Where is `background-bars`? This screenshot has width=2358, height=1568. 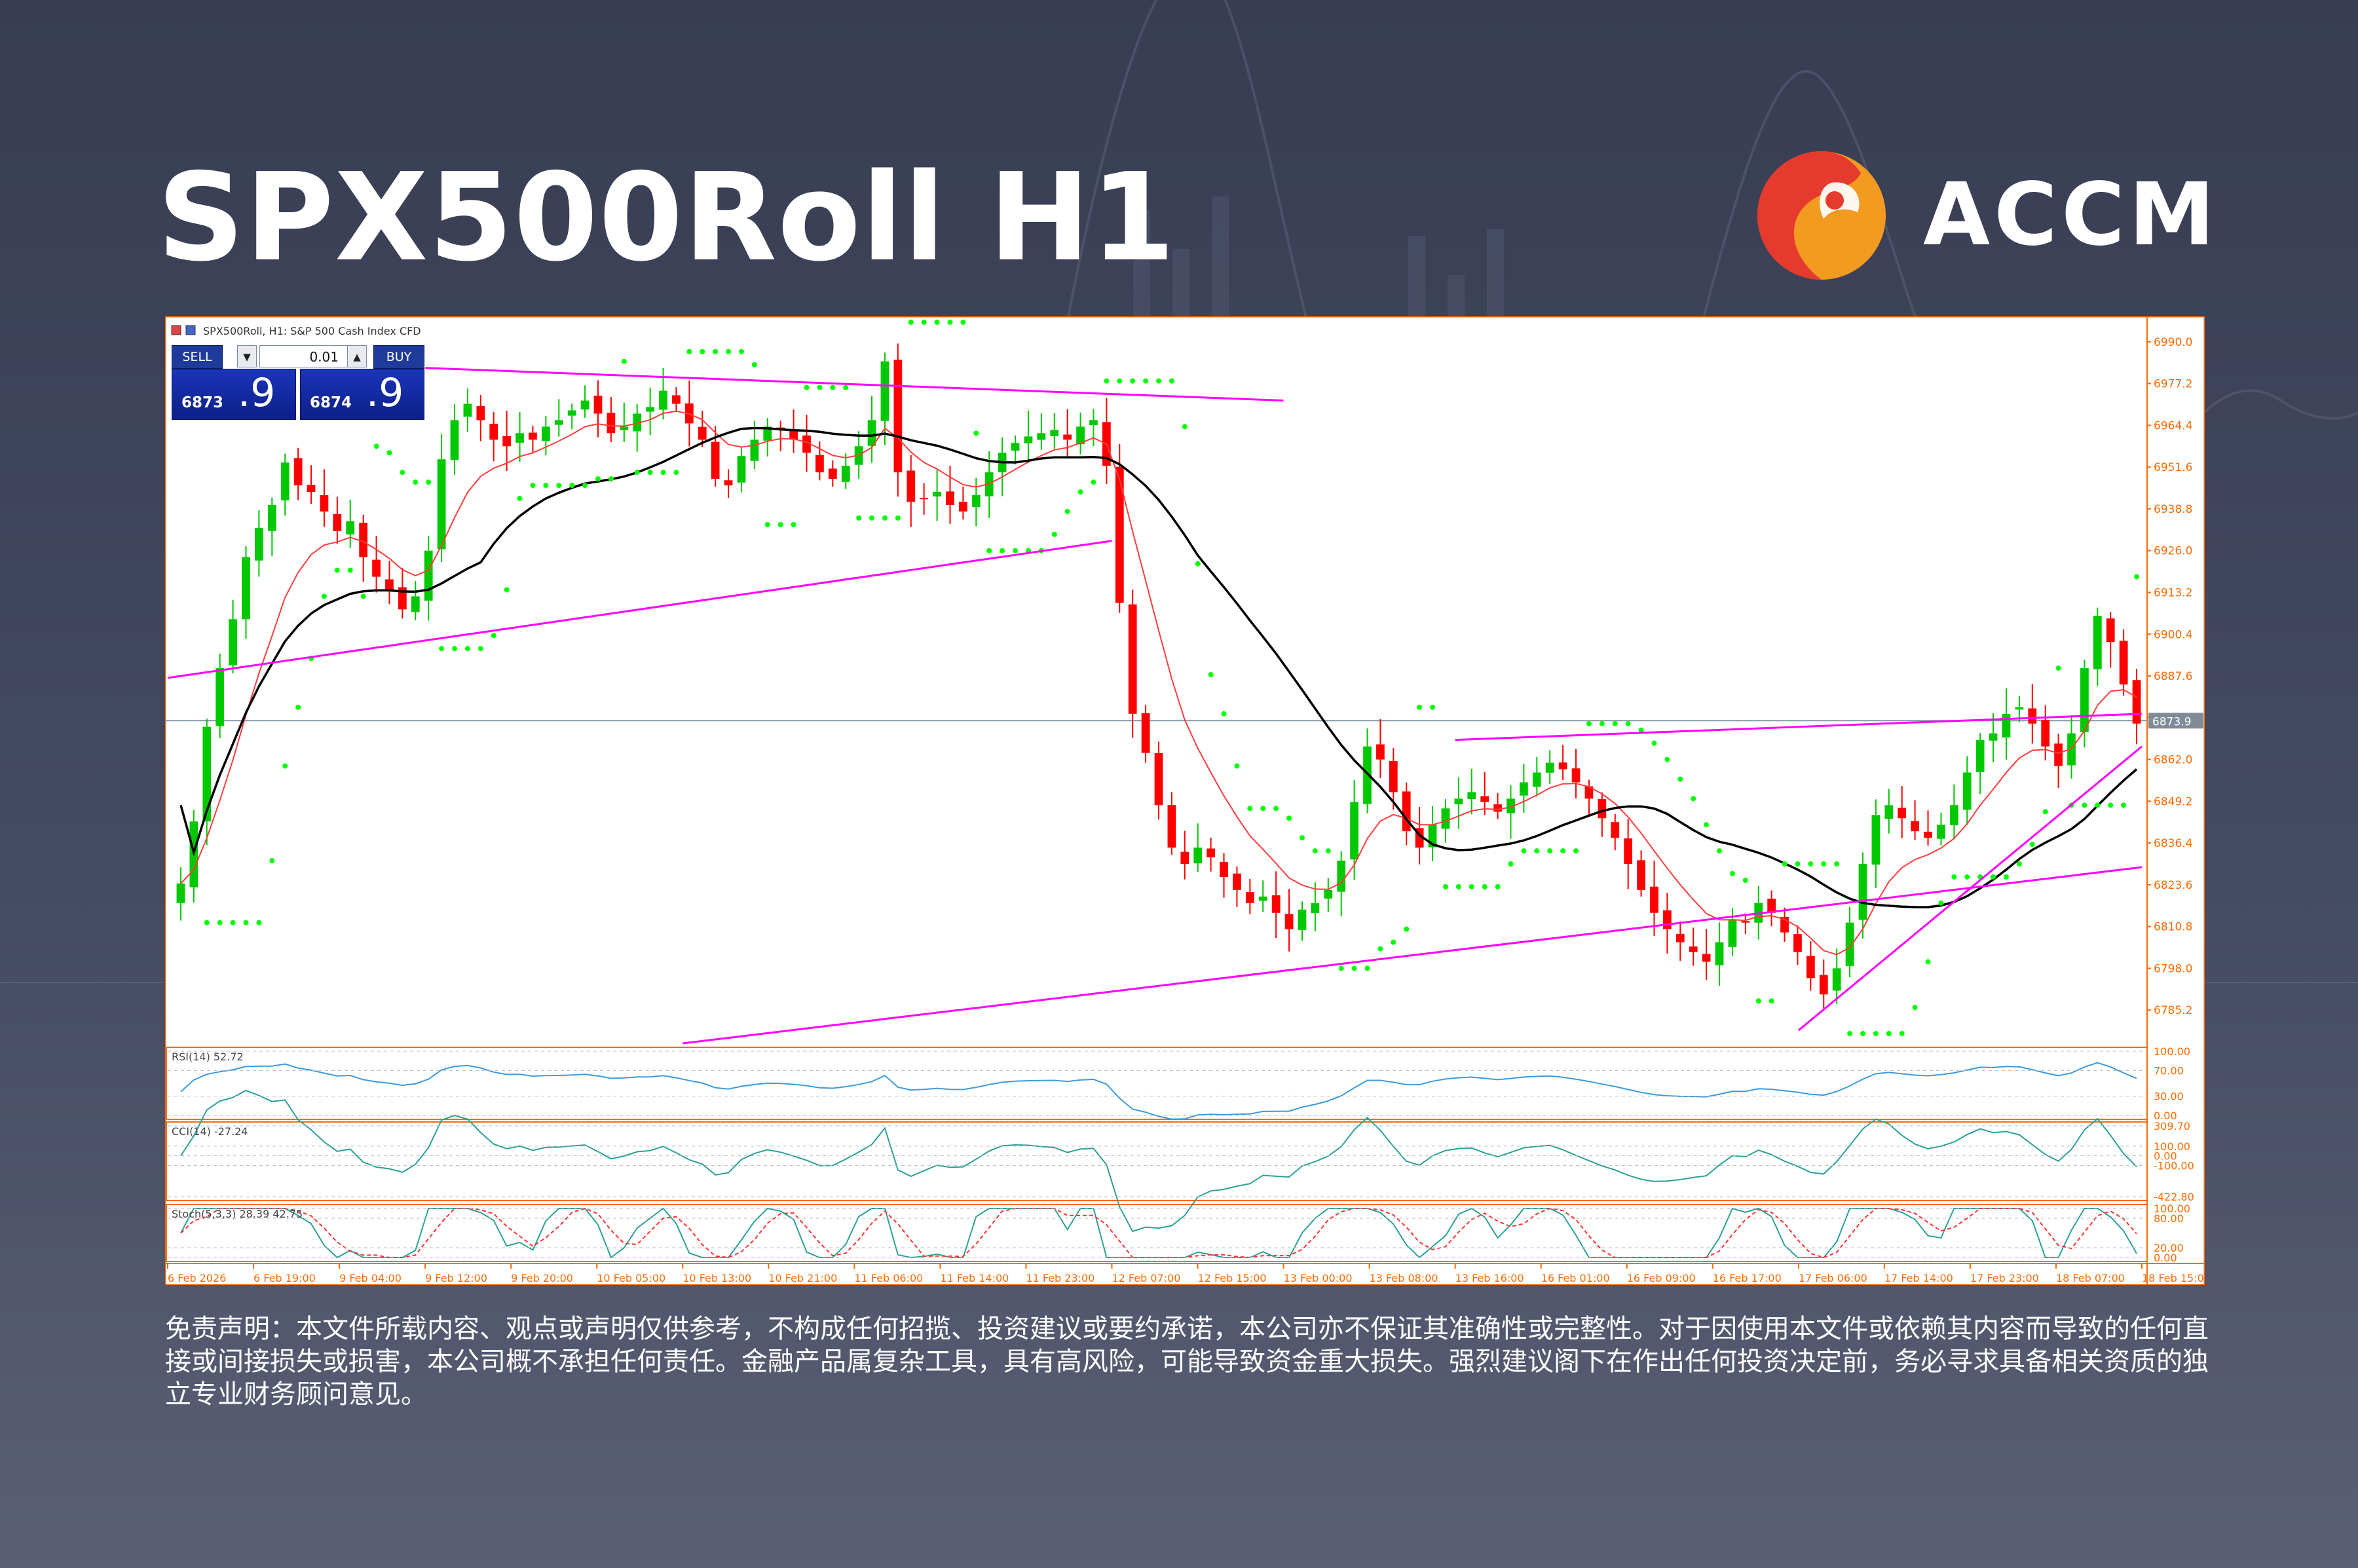 background-bars is located at coordinates (1319, 261).